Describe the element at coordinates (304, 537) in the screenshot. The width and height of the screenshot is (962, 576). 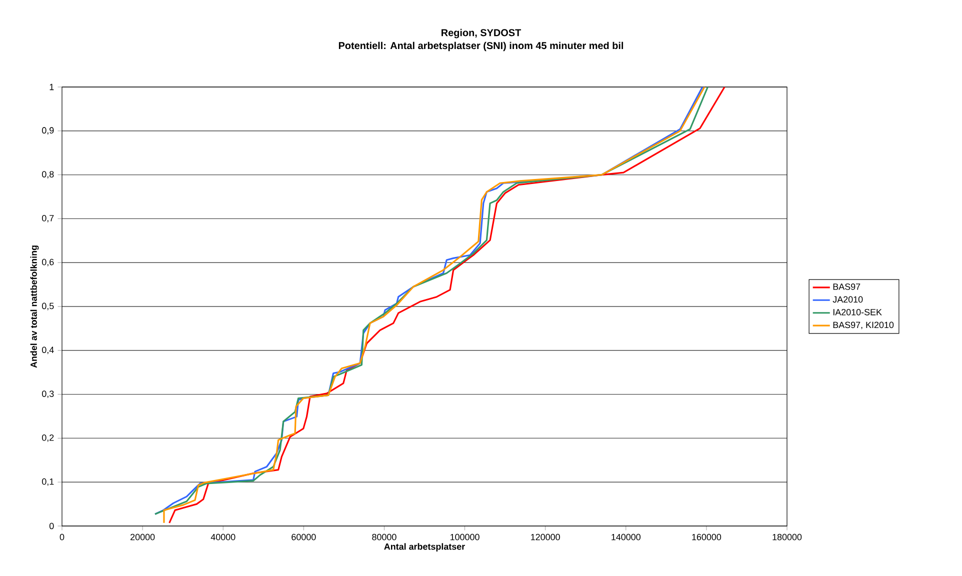
I see `x-tick-label: 60000` at that location.